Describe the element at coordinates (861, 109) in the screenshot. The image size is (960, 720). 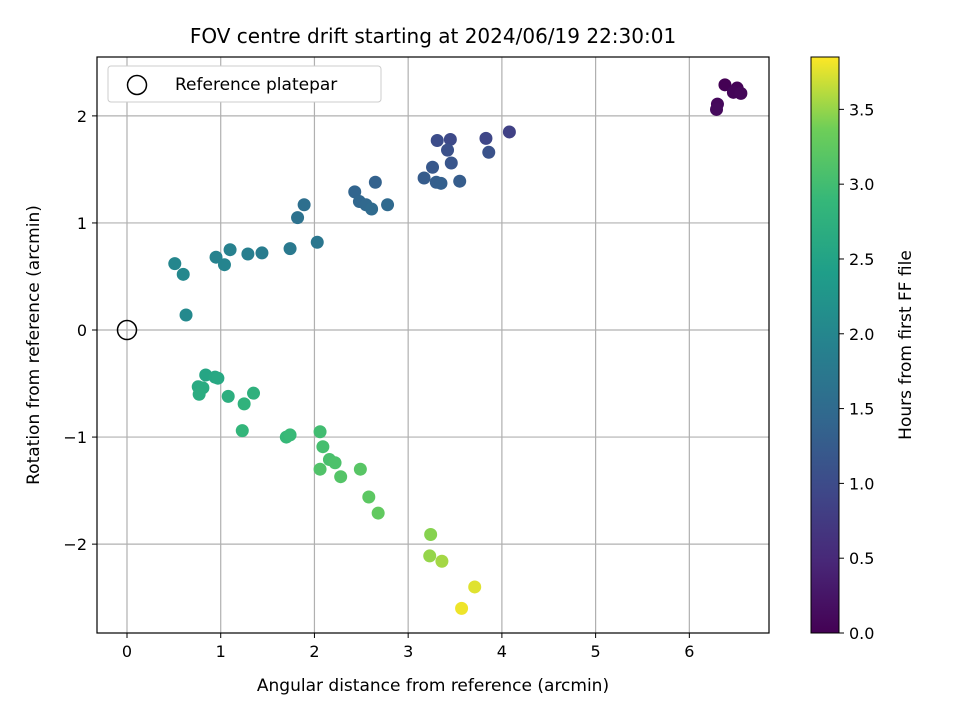
I see `colorbar-tick-label: 3.5` at that location.